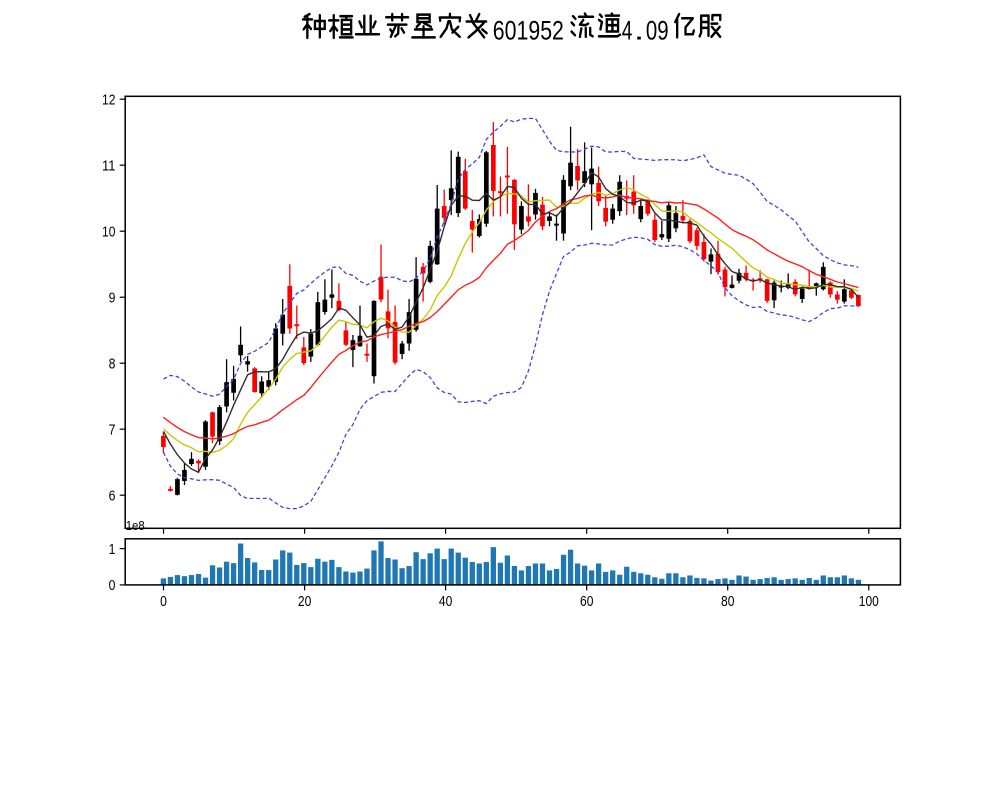  I want to click on svg-text: 80, so click(727, 602).